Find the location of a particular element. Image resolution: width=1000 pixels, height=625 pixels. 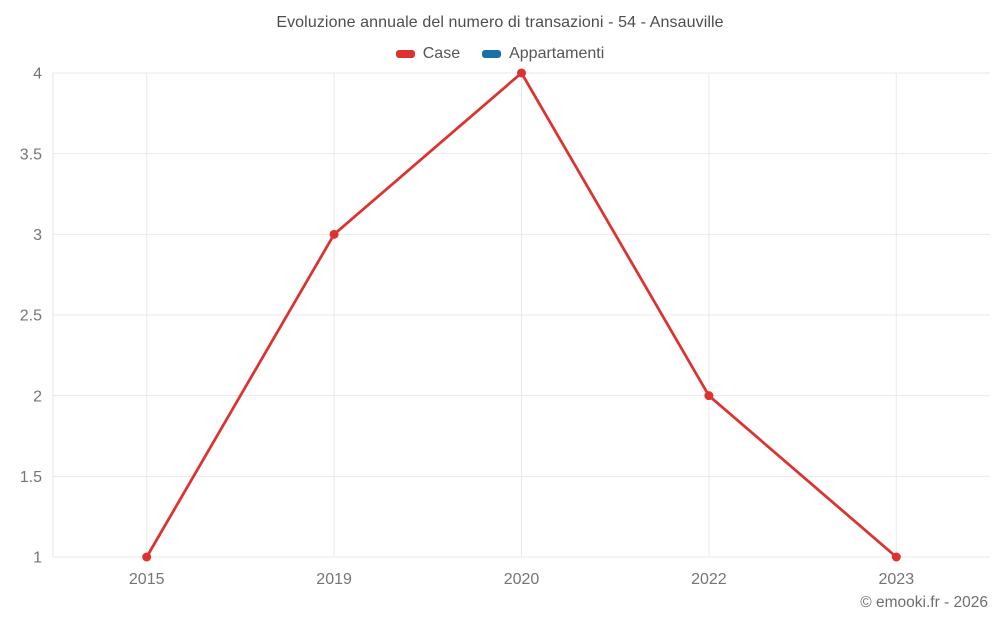

y-axis-tick-label: 2.5 is located at coordinates (31, 316).